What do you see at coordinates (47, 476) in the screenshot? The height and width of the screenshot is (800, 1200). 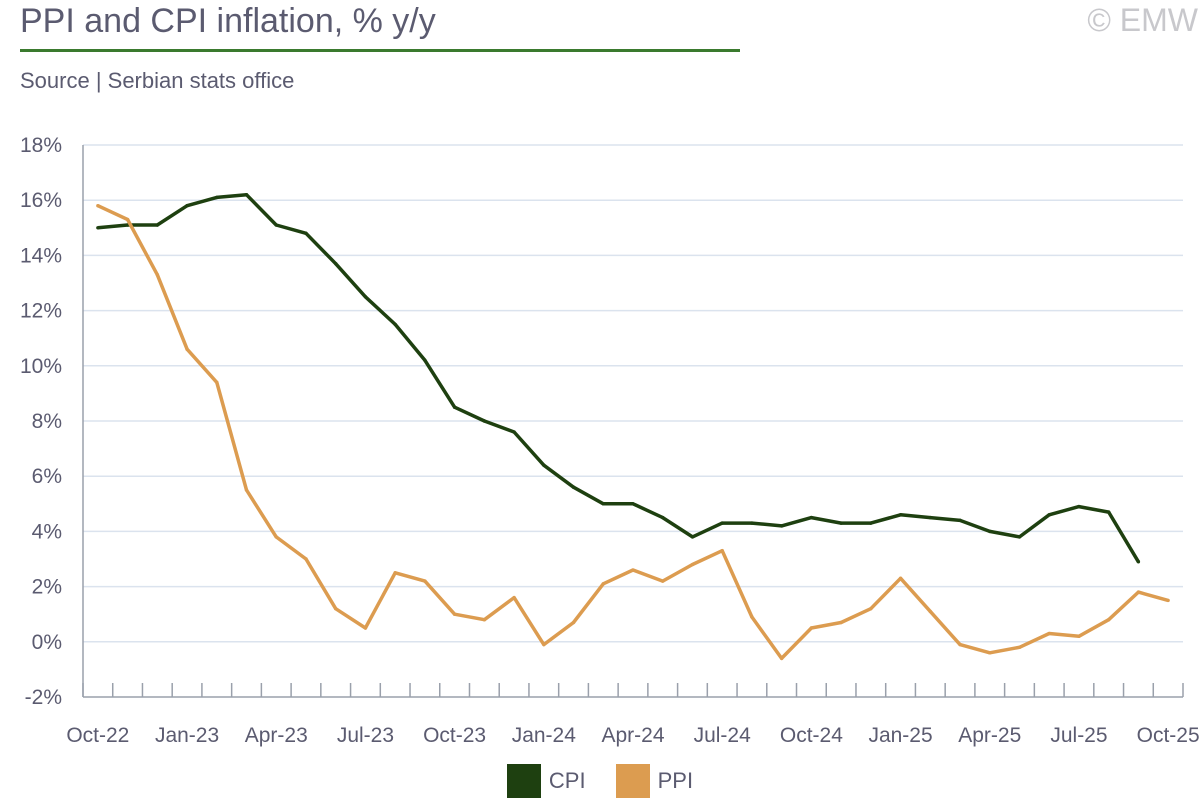 I see `y-tick-label: 6%` at bounding box center [47, 476].